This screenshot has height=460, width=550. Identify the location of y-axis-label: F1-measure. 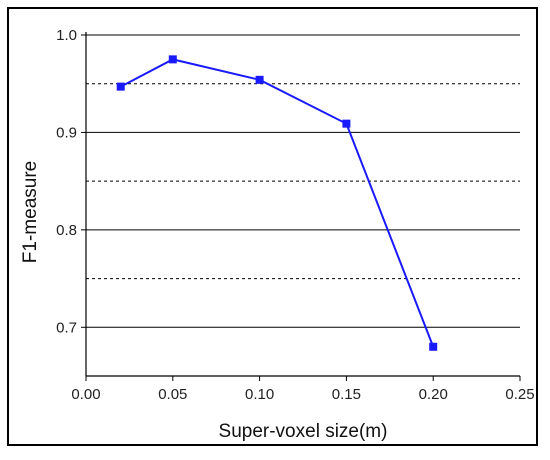
(30, 212).